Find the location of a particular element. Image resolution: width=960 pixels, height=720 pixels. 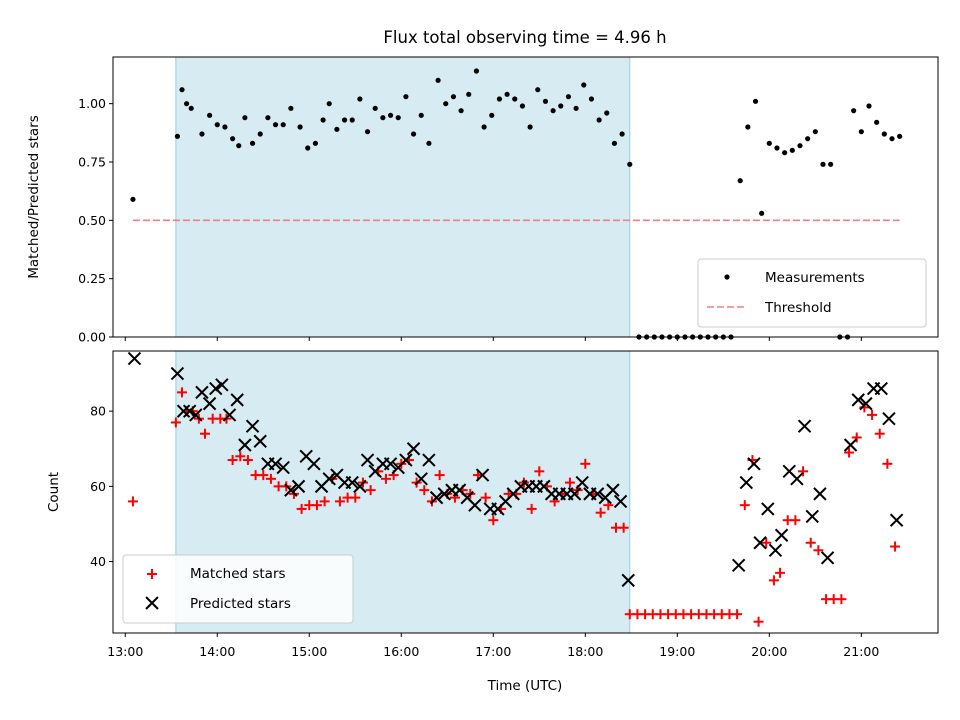

x-tick-label: 14:00 is located at coordinates (217, 651).